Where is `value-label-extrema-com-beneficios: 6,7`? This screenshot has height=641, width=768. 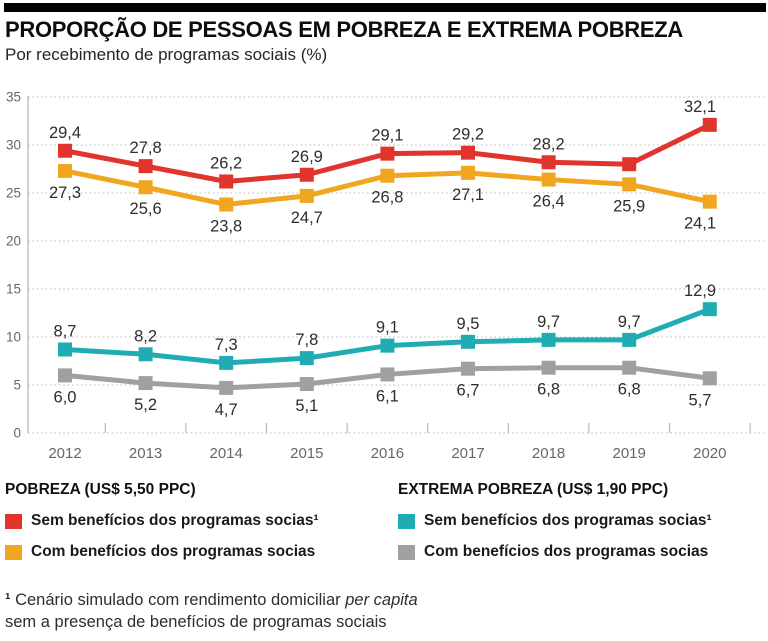 value-label-extrema-com-beneficios: 6,7 is located at coordinates (468, 391).